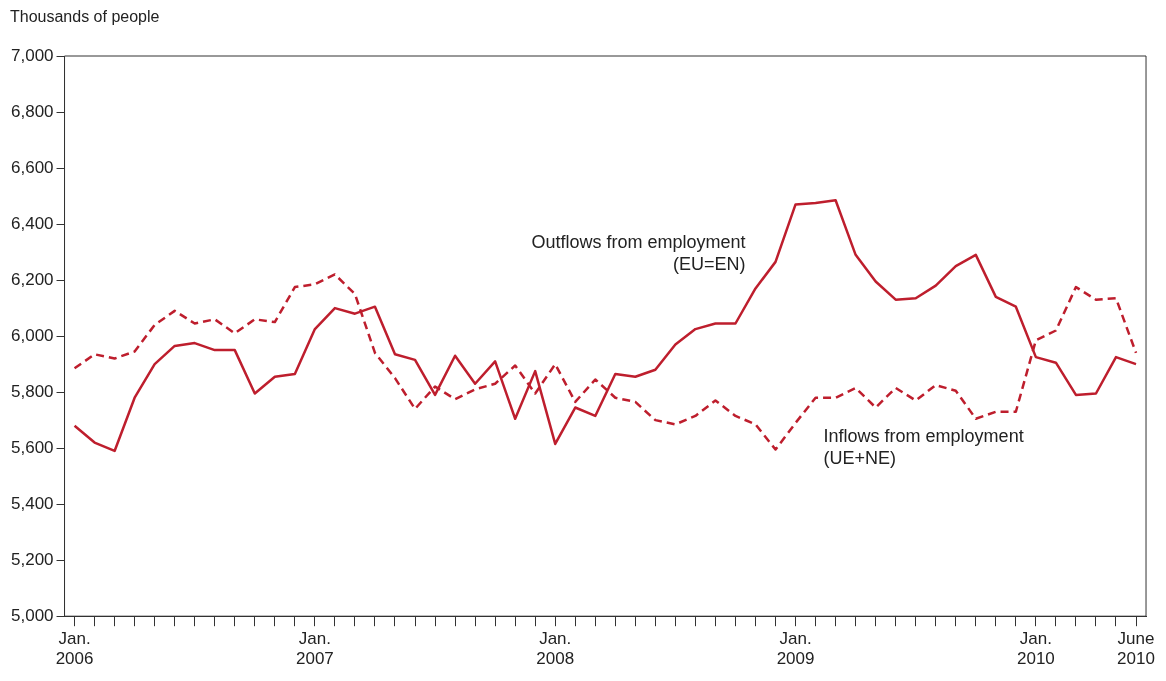 Image resolution: width=1166 pixels, height=681 pixels. Describe the element at coordinates (1035, 649) in the screenshot. I see `x-tick-label: Jan. 2010` at that location.